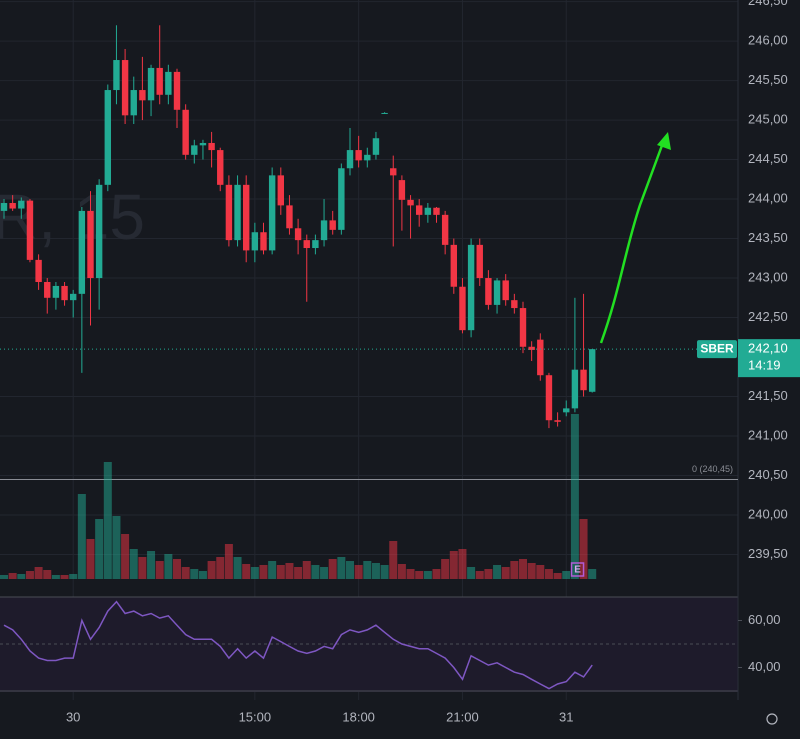  What do you see at coordinates (764, 619) in the screenshot?
I see `rsi-tick-label: 60,00` at bounding box center [764, 619].